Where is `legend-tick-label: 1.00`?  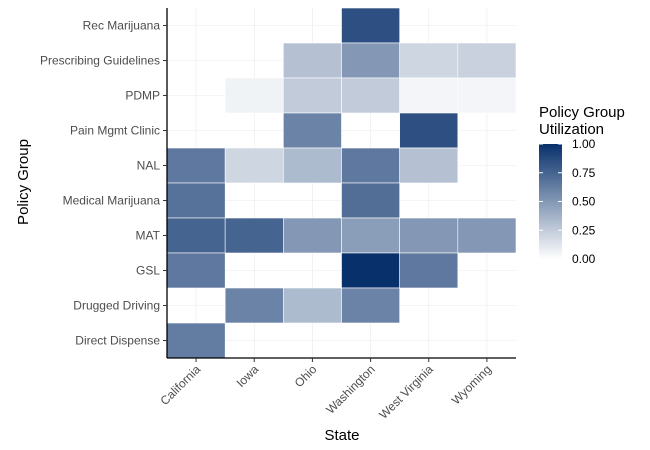 legend-tick-label: 1.00 is located at coordinates (584, 144).